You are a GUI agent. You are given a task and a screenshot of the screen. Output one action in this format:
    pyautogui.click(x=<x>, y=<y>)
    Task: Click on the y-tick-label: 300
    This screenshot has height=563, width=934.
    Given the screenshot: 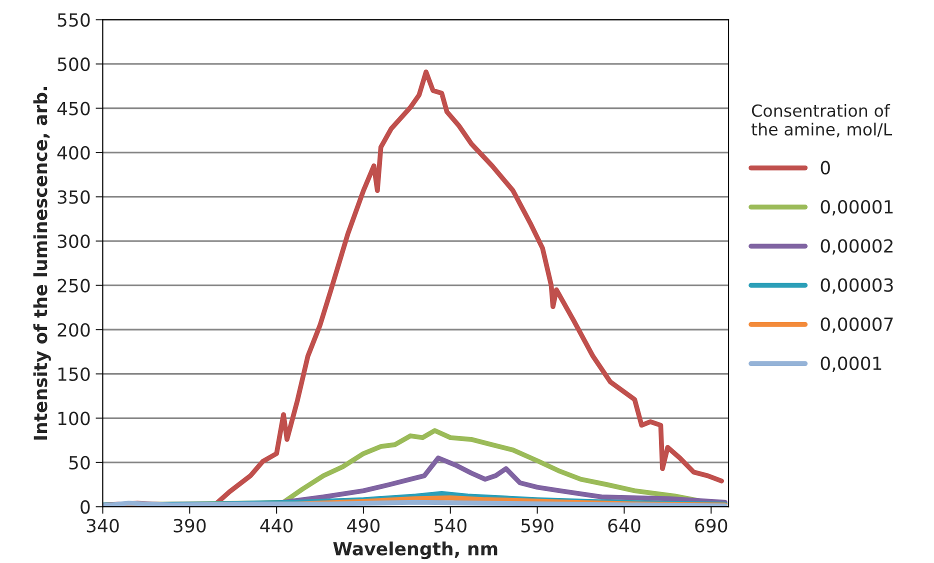 What is the action you would take?
    pyautogui.click(x=74, y=241)
    